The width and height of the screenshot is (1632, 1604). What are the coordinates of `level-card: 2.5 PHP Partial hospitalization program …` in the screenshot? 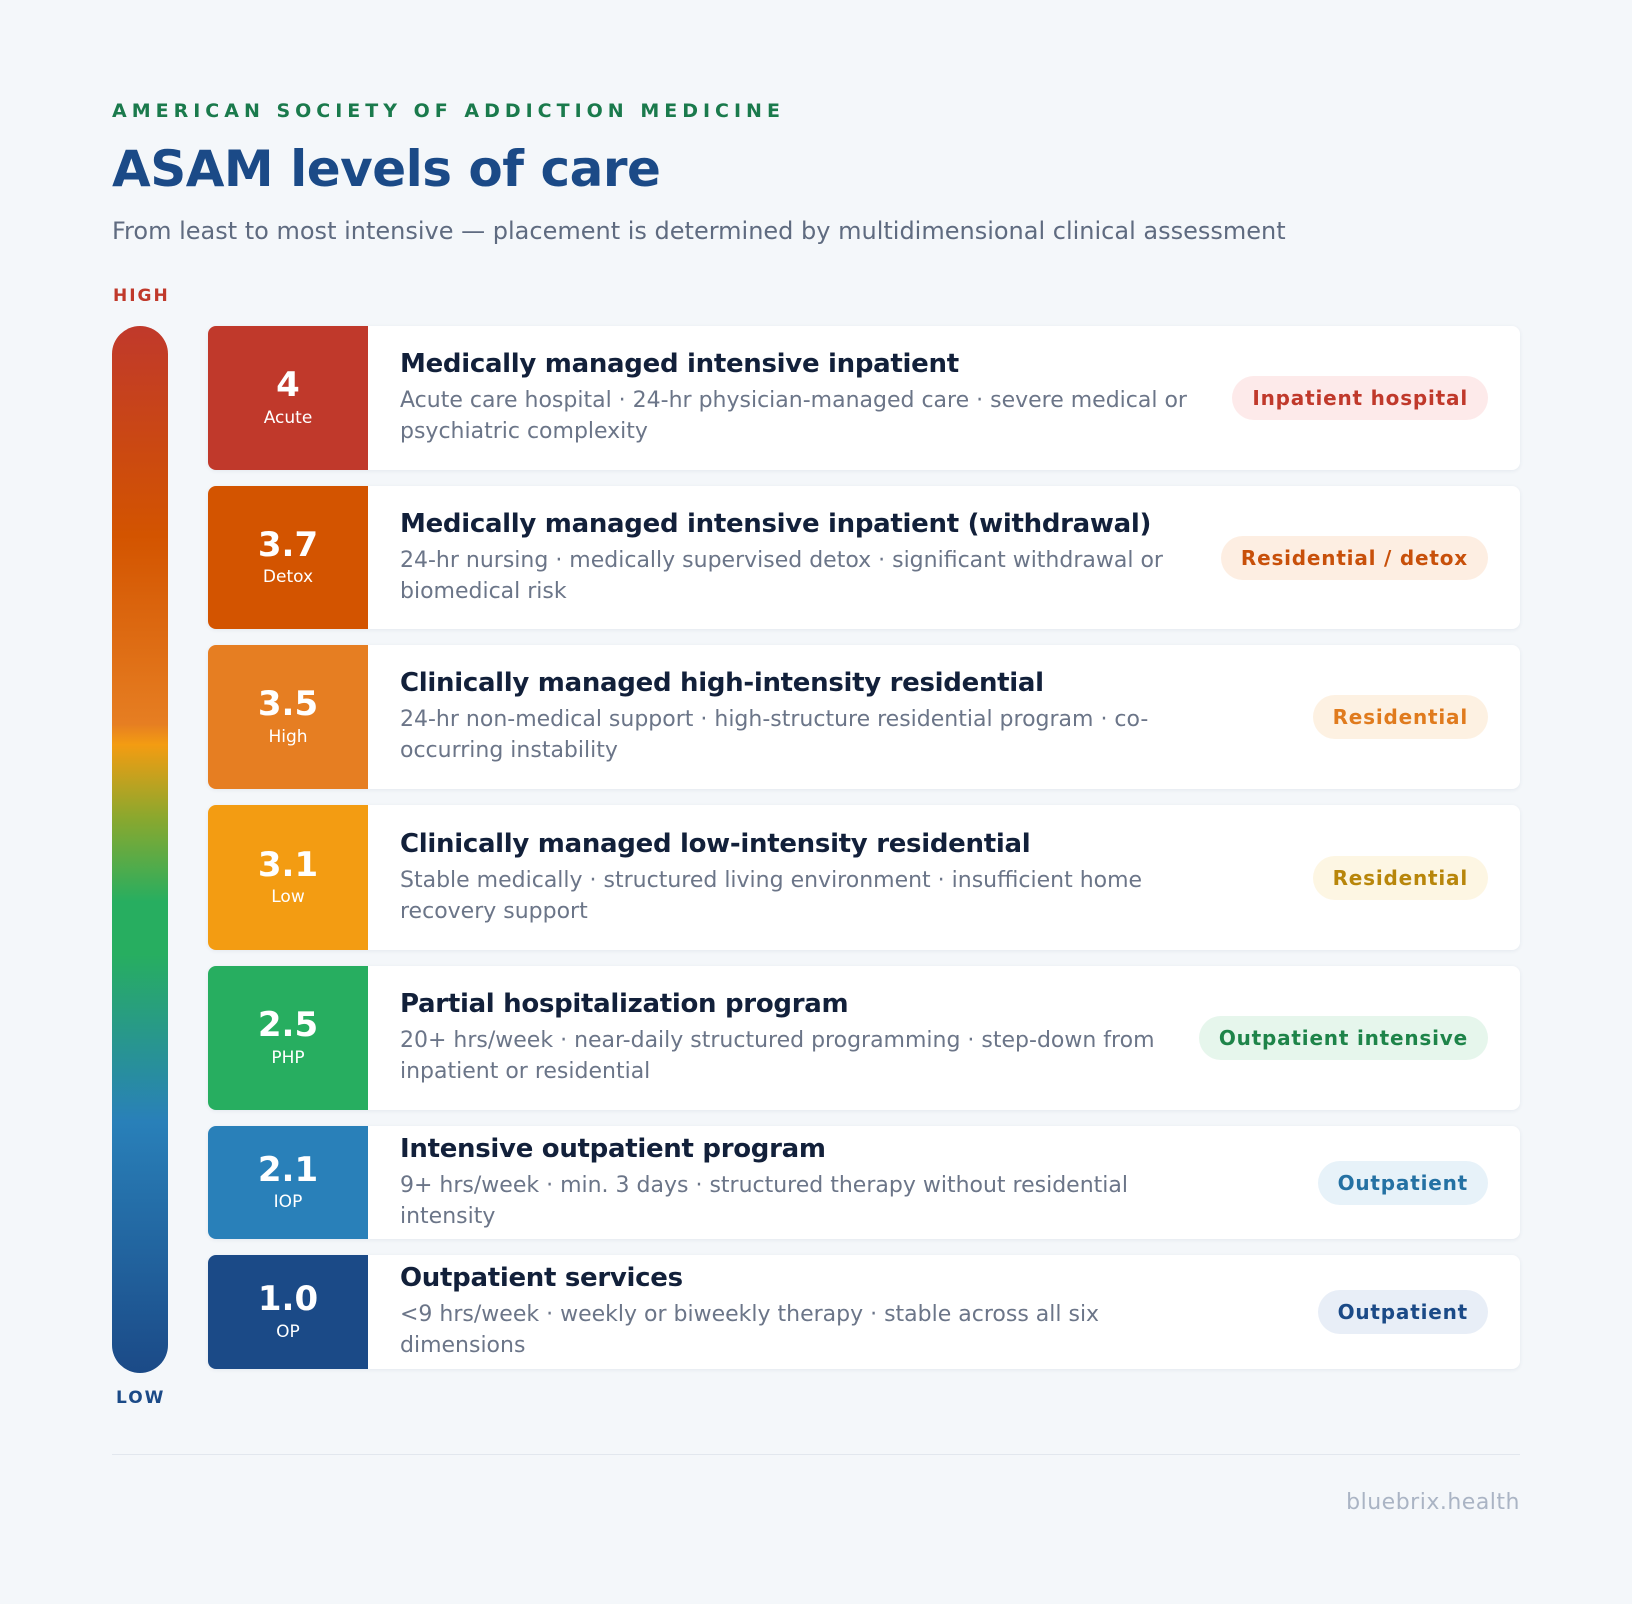 It's located at (864, 1038).